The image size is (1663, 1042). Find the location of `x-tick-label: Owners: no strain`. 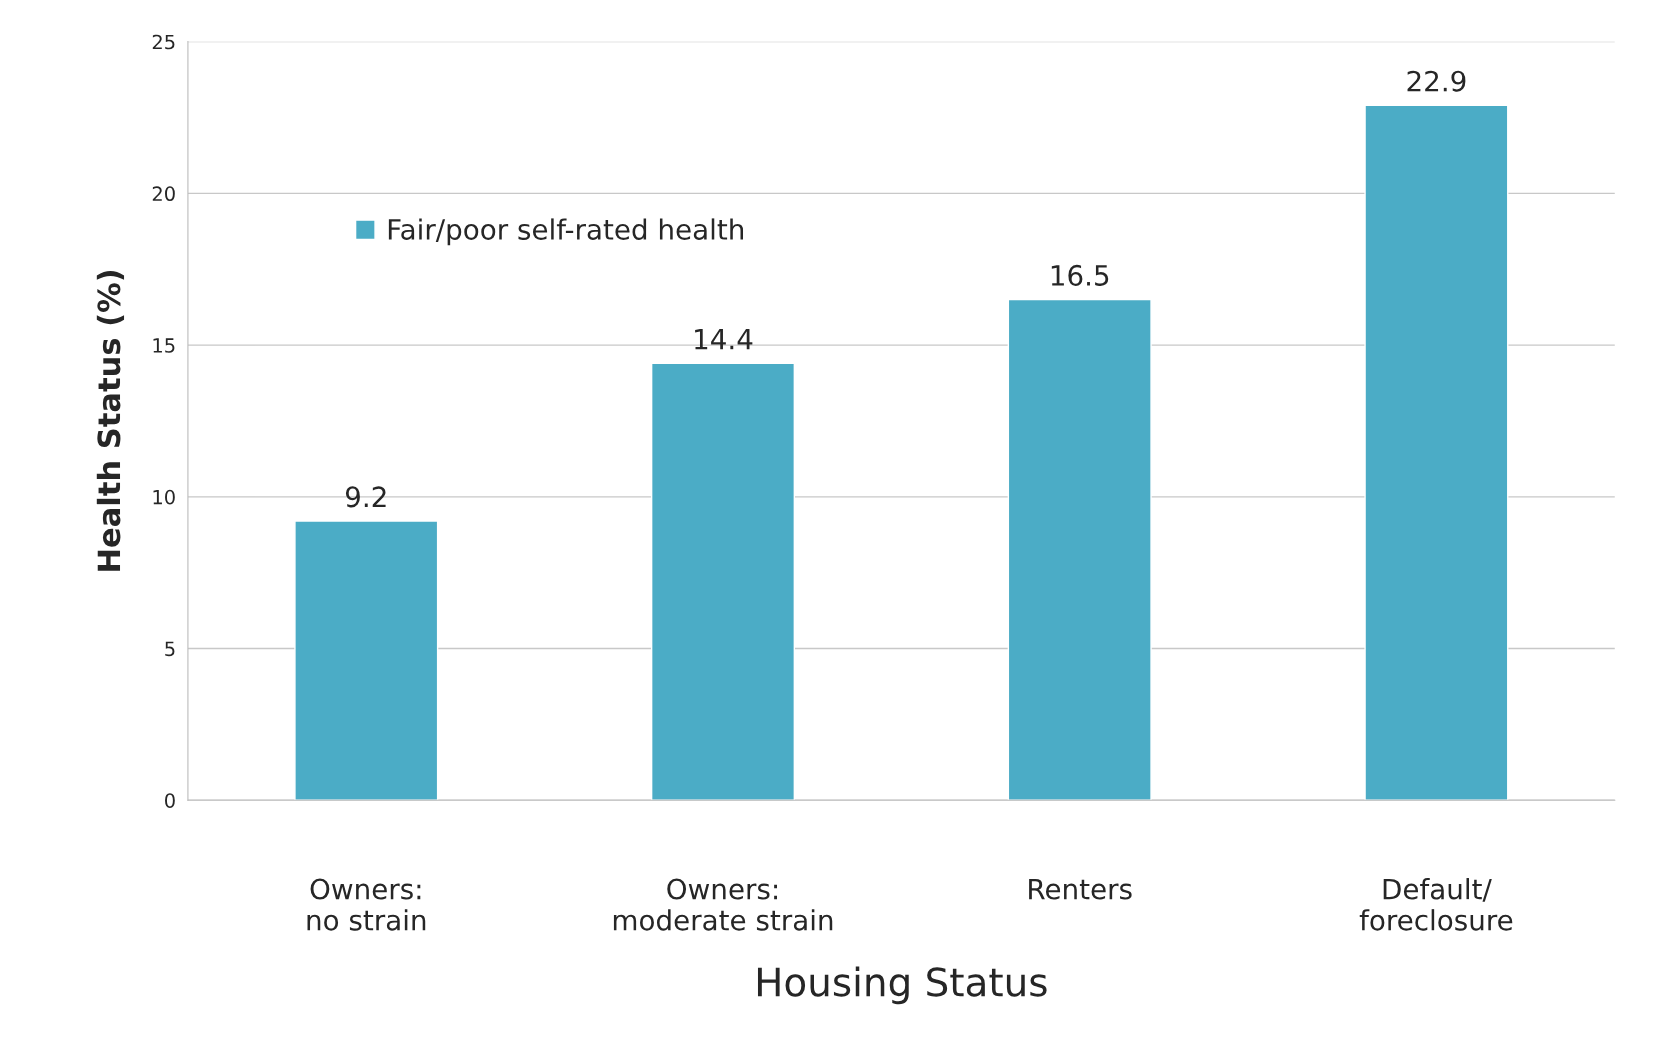

x-tick-label: Owners: no strain is located at coordinates (366, 904).